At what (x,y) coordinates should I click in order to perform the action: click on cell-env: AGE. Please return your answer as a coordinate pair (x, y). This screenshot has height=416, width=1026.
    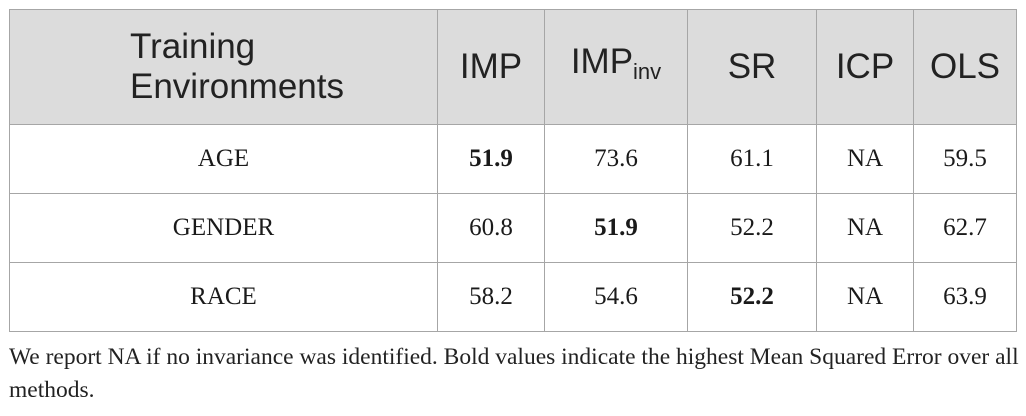
    Looking at the image, I should click on (223, 159).